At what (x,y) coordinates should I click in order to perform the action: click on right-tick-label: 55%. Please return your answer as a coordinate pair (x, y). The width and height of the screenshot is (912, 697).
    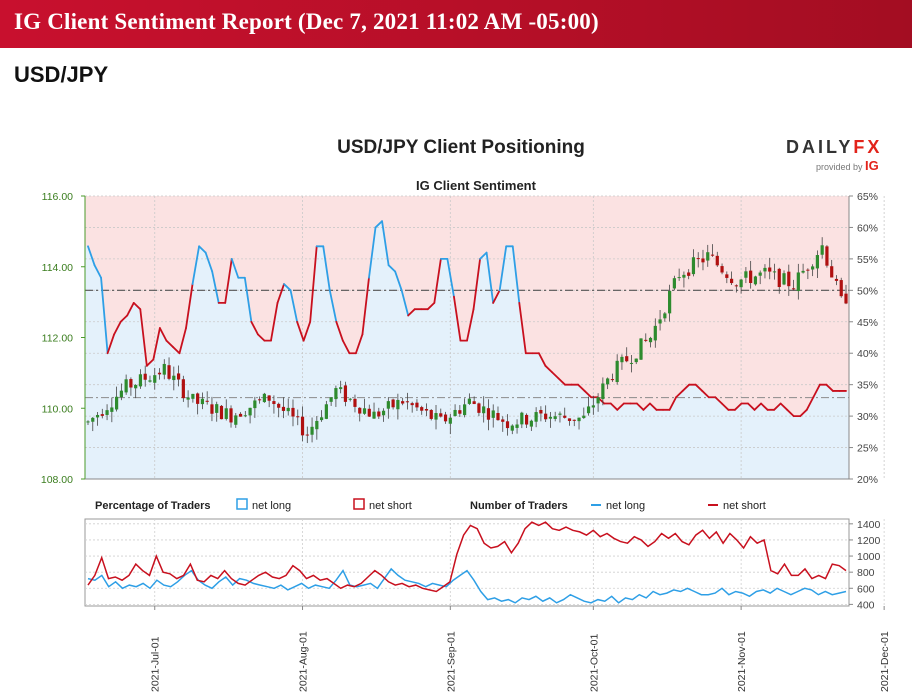
    Looking at the image, I should click on (867, 260).